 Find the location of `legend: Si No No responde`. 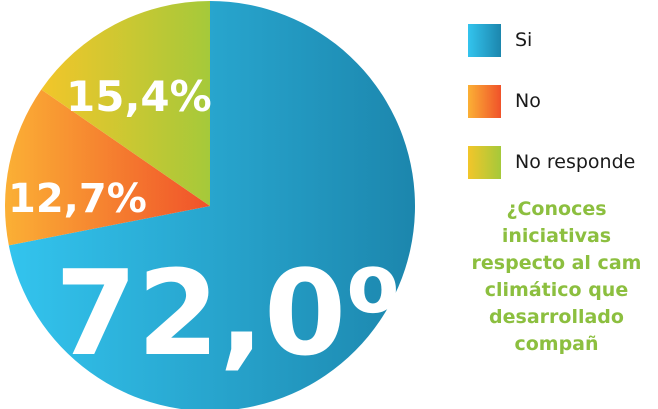

legend: Si No No responde is located at coordinates (551, 113).